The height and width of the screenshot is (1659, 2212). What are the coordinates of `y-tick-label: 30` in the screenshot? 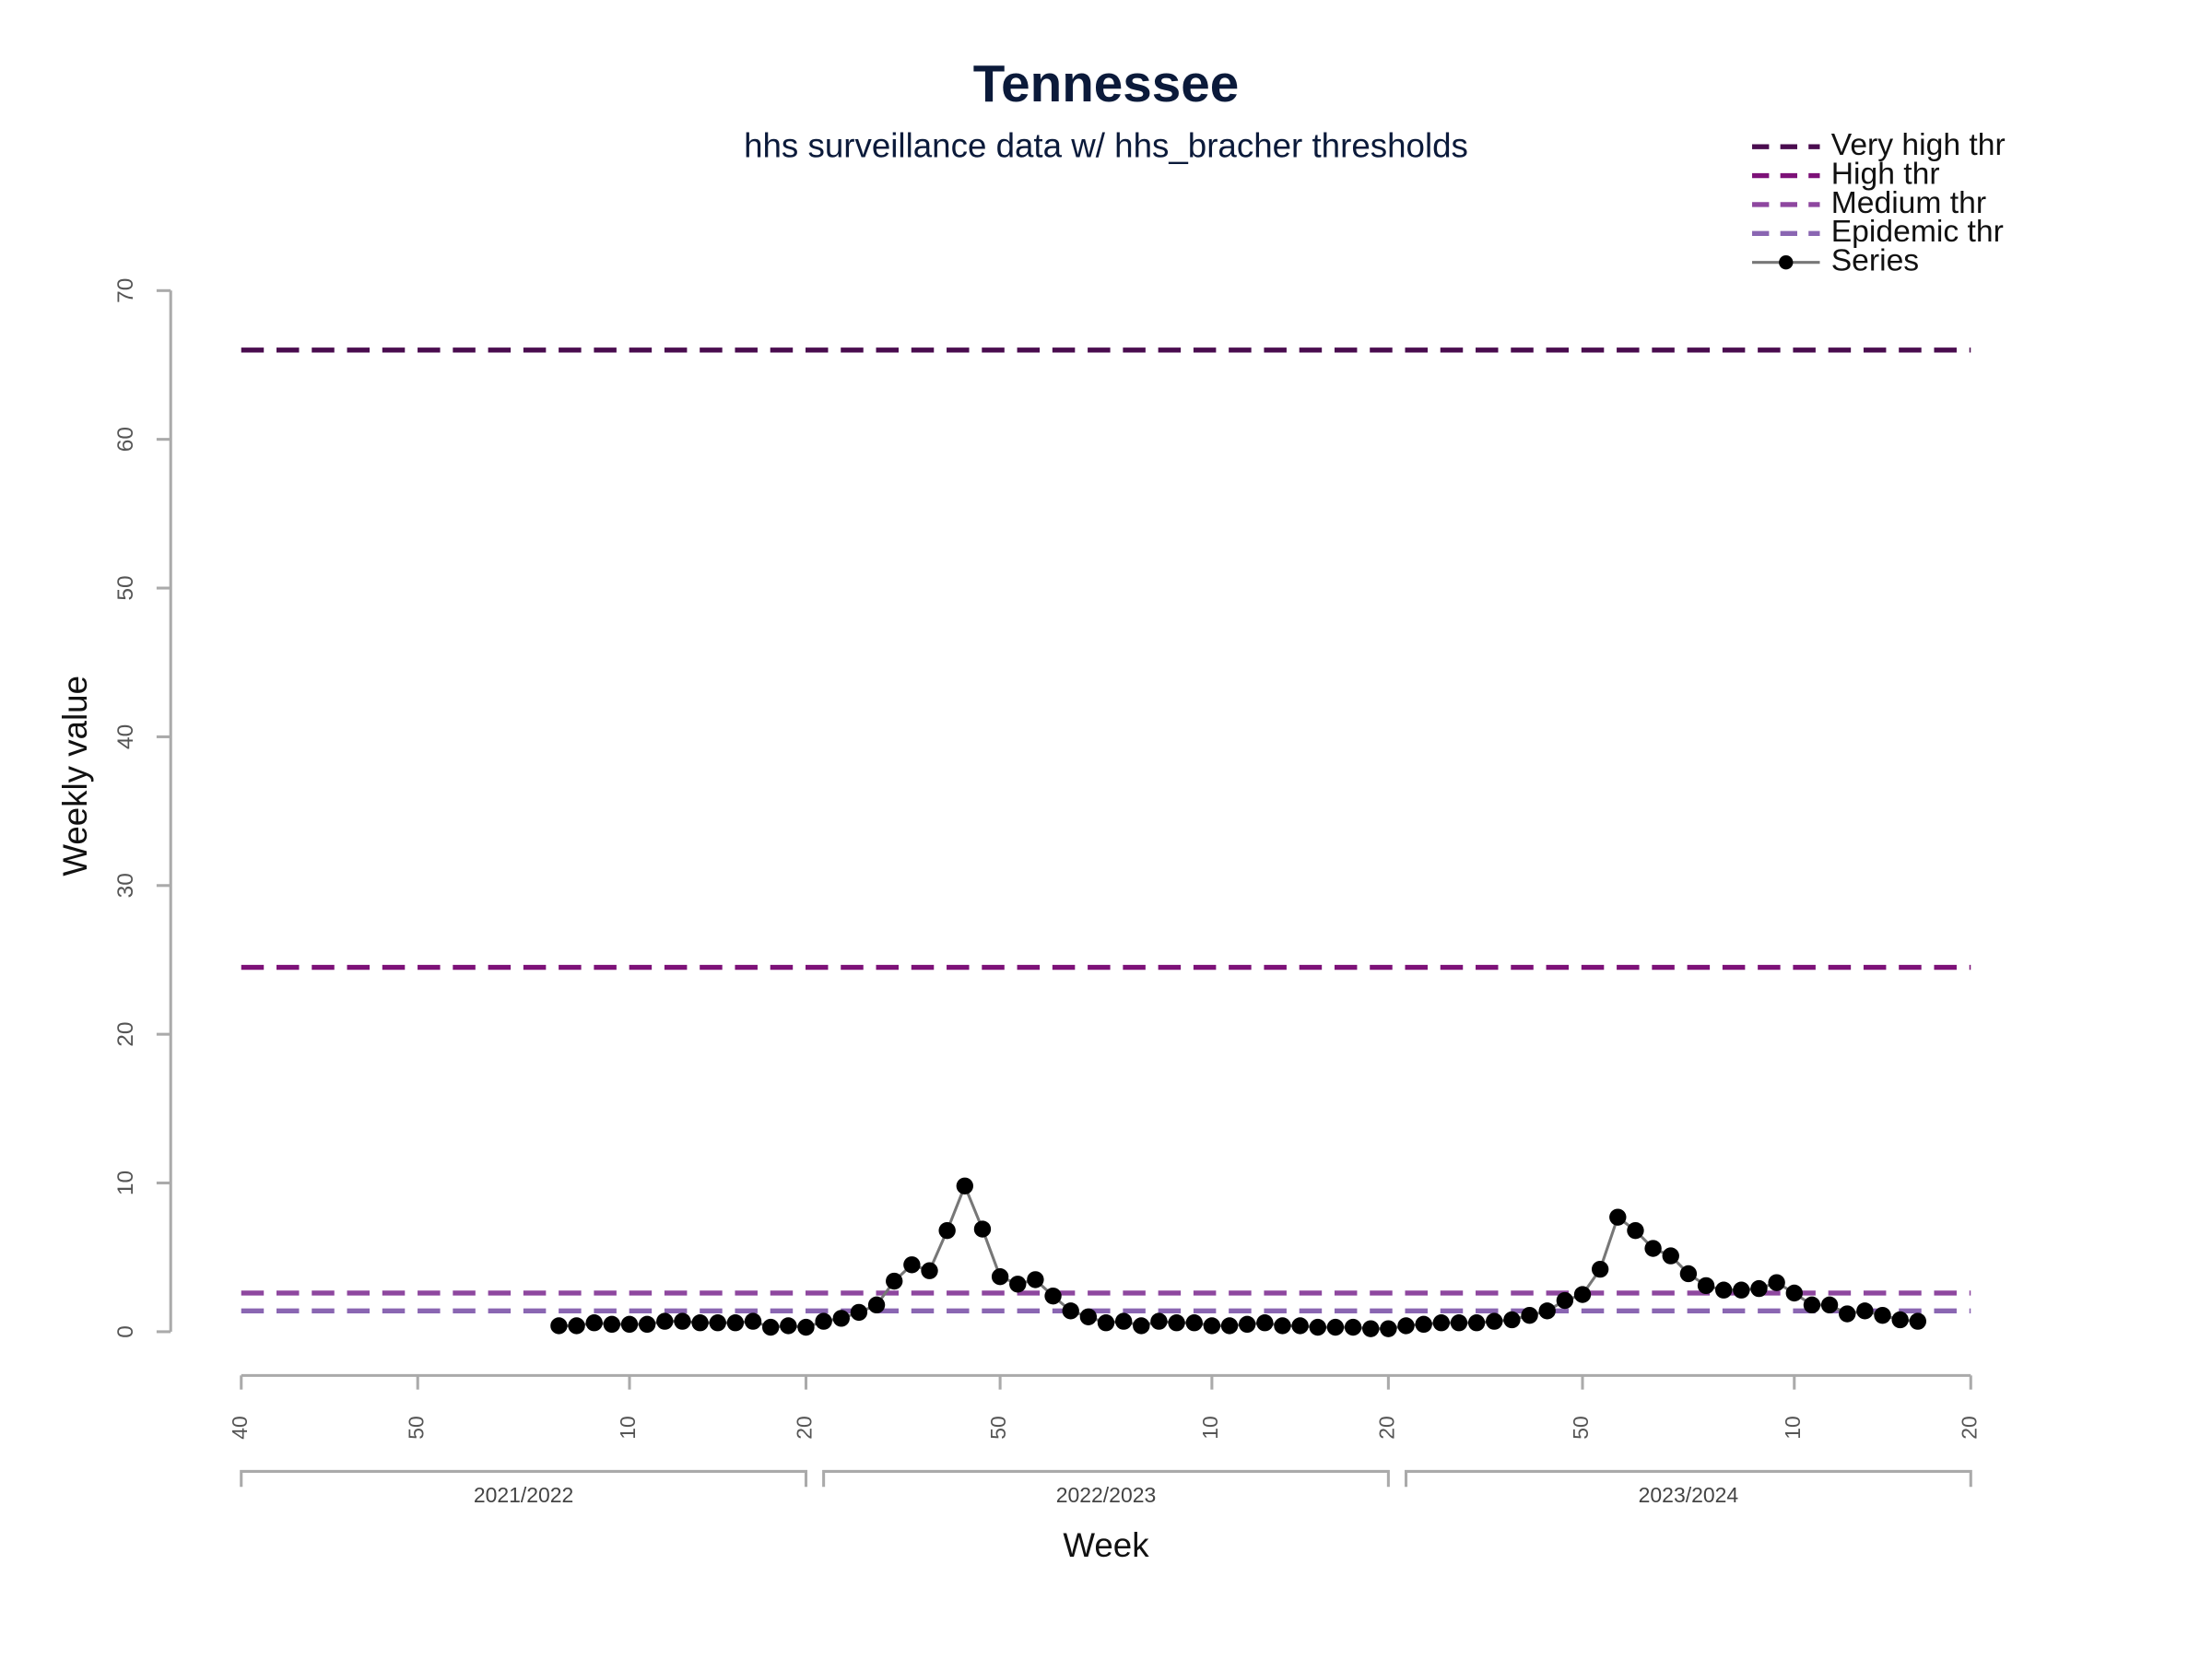 It's located at (125, 885).